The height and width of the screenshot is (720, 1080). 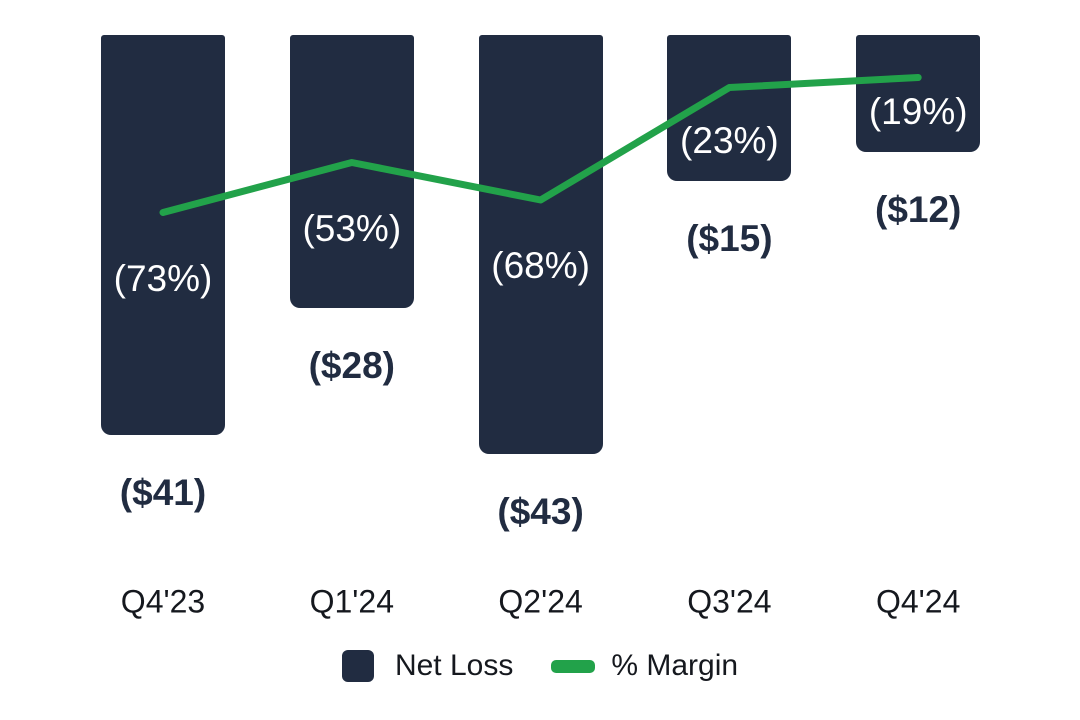 I want to click on margin-line-swatch-icon, so click(x=573, y=666).